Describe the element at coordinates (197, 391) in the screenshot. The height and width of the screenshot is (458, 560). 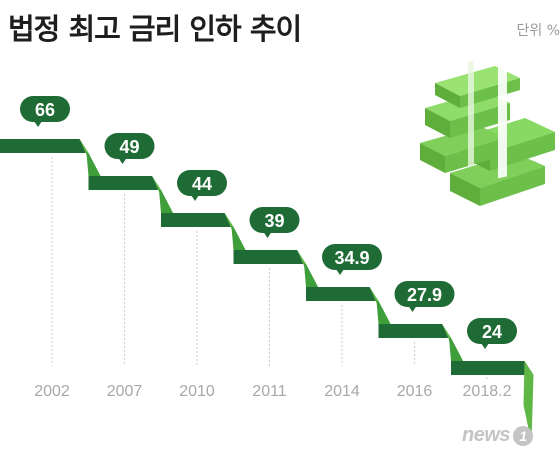
I see `year-label-2: 2010` at that location.